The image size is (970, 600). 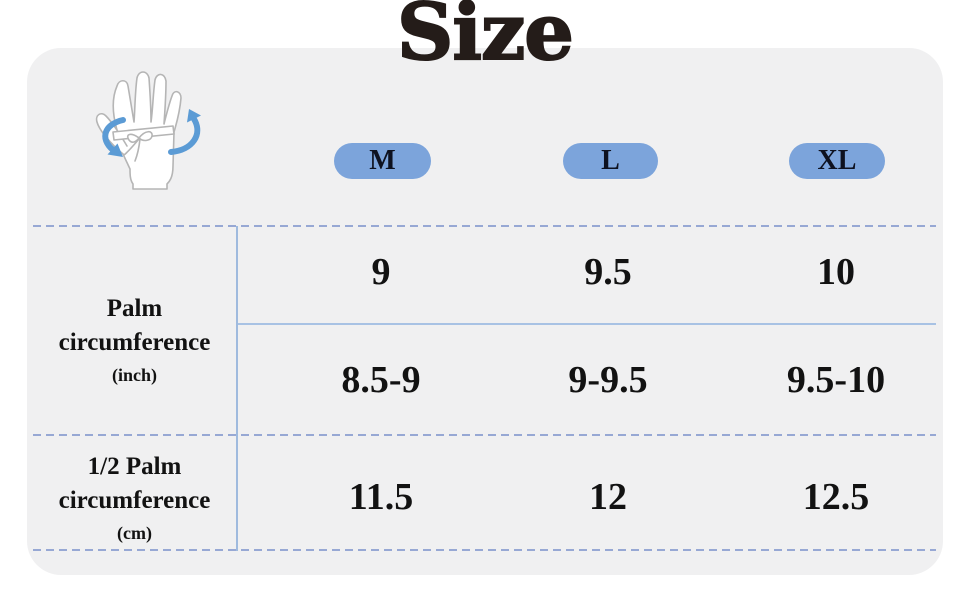 I want to click on row-label-line: 1/2 Palm, so click(x=134, y=466).